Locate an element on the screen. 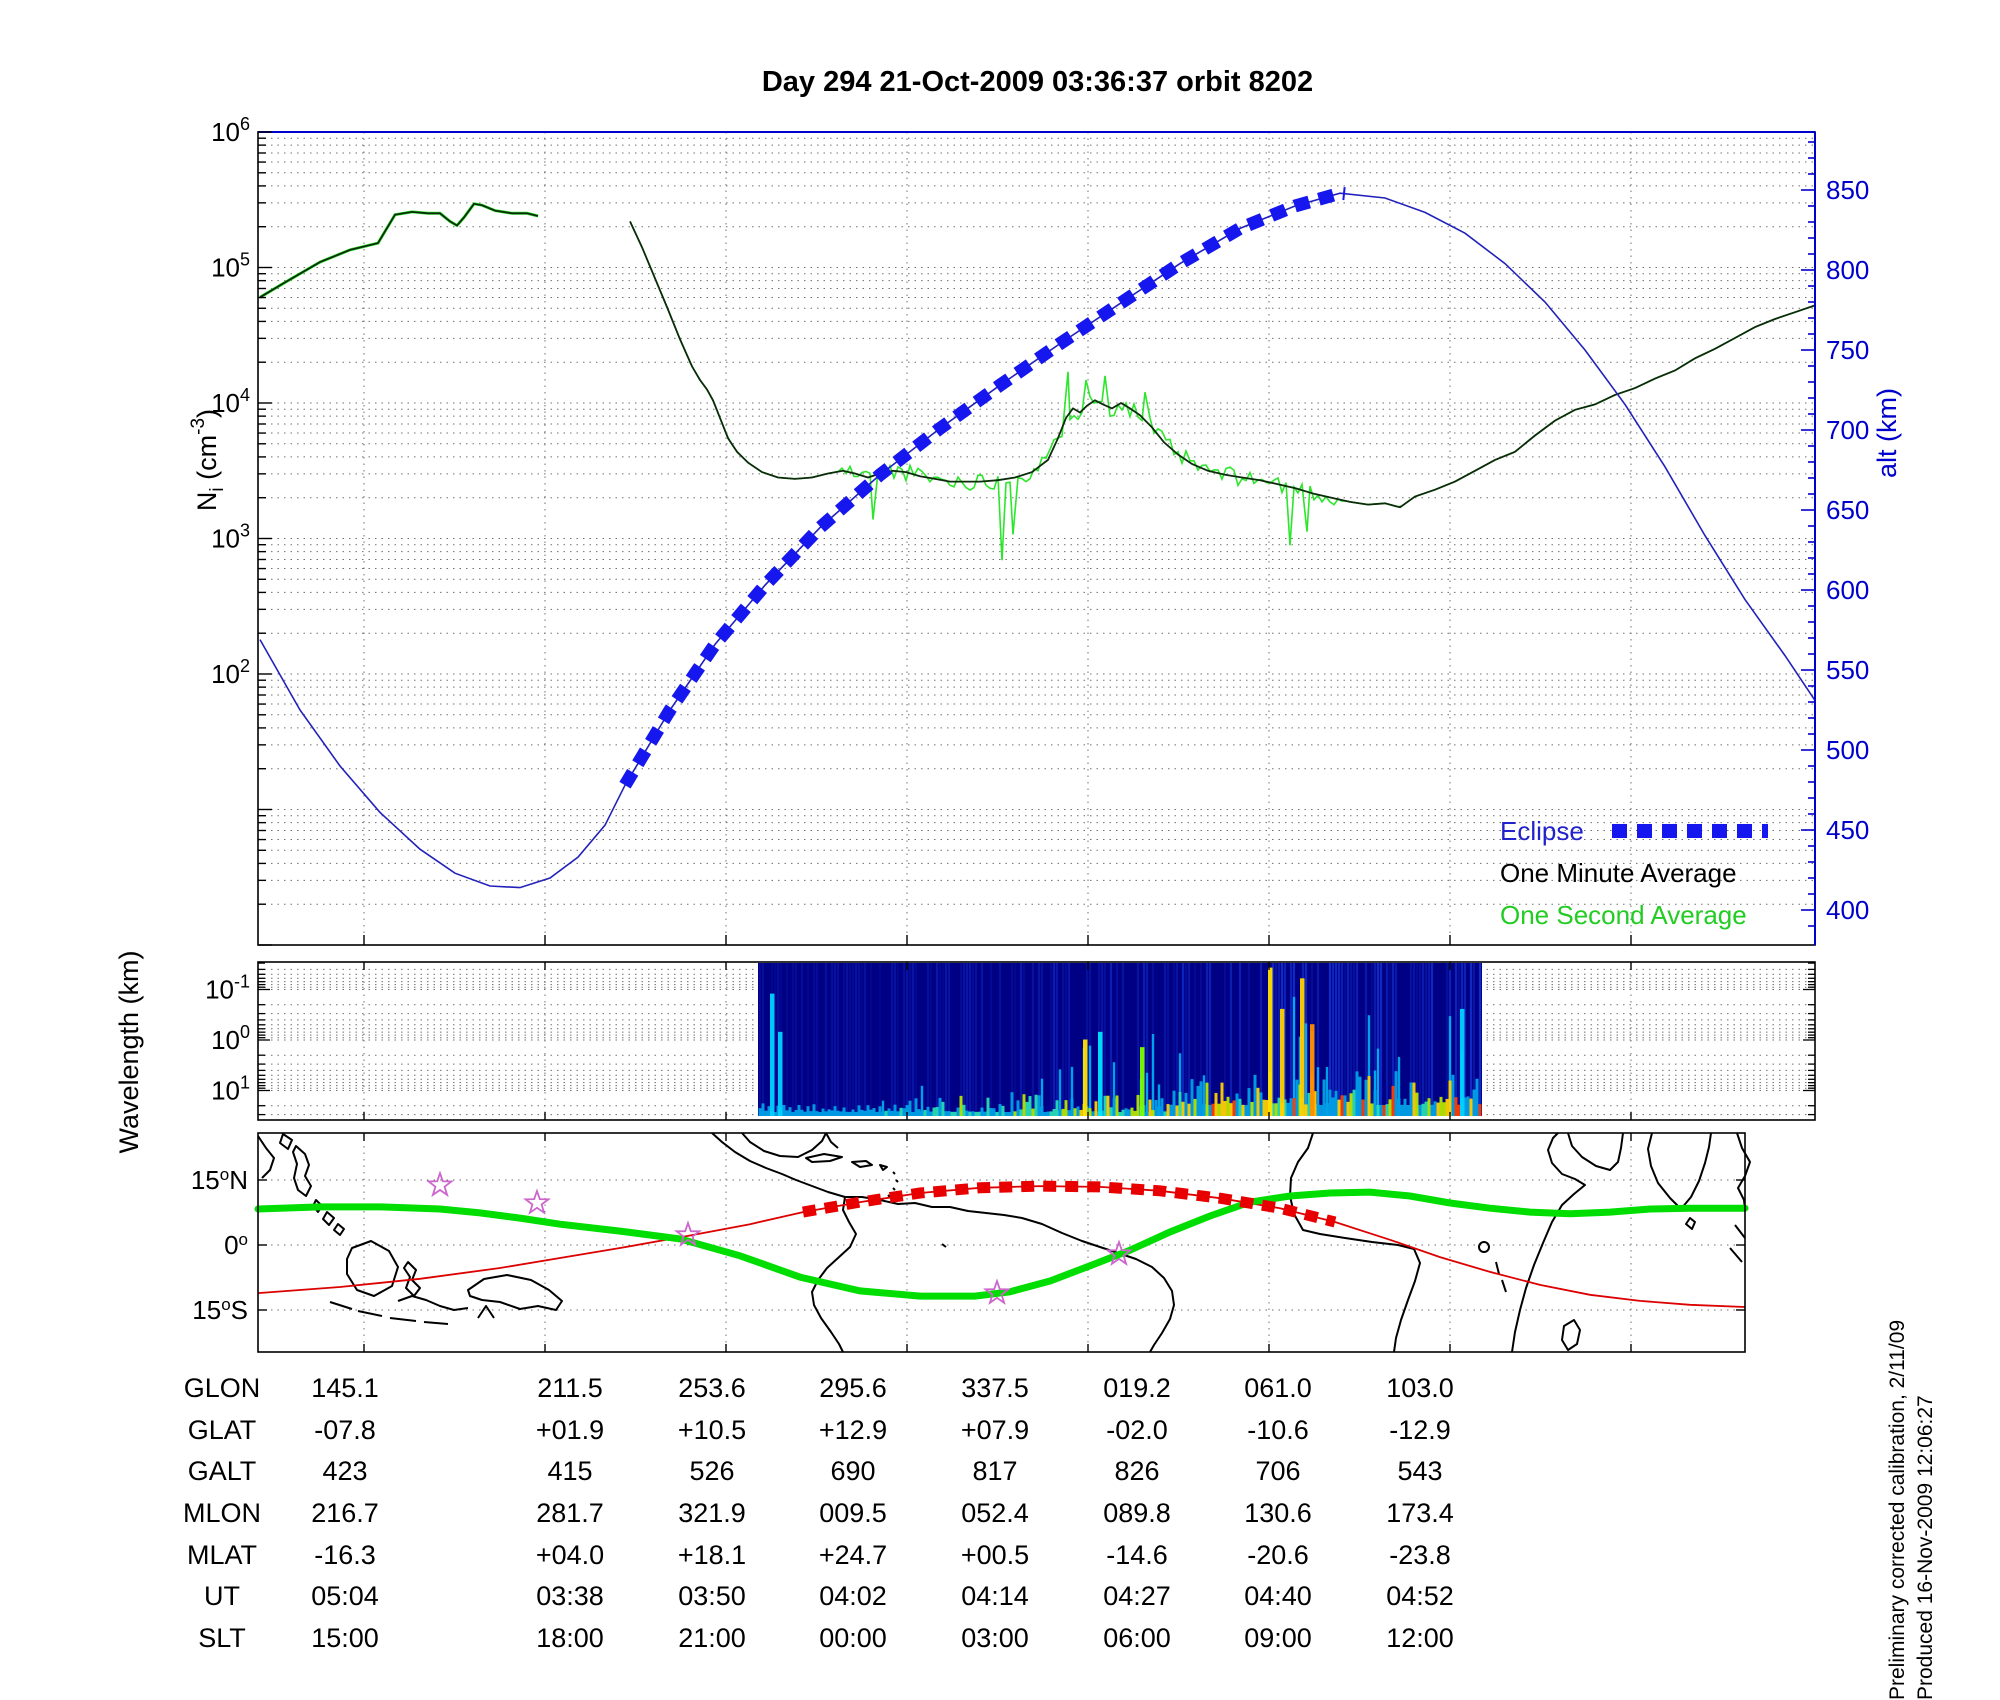 The image size is (2000, 1700). wavelength-panel-frame is located at coordinates (1036, 1041).